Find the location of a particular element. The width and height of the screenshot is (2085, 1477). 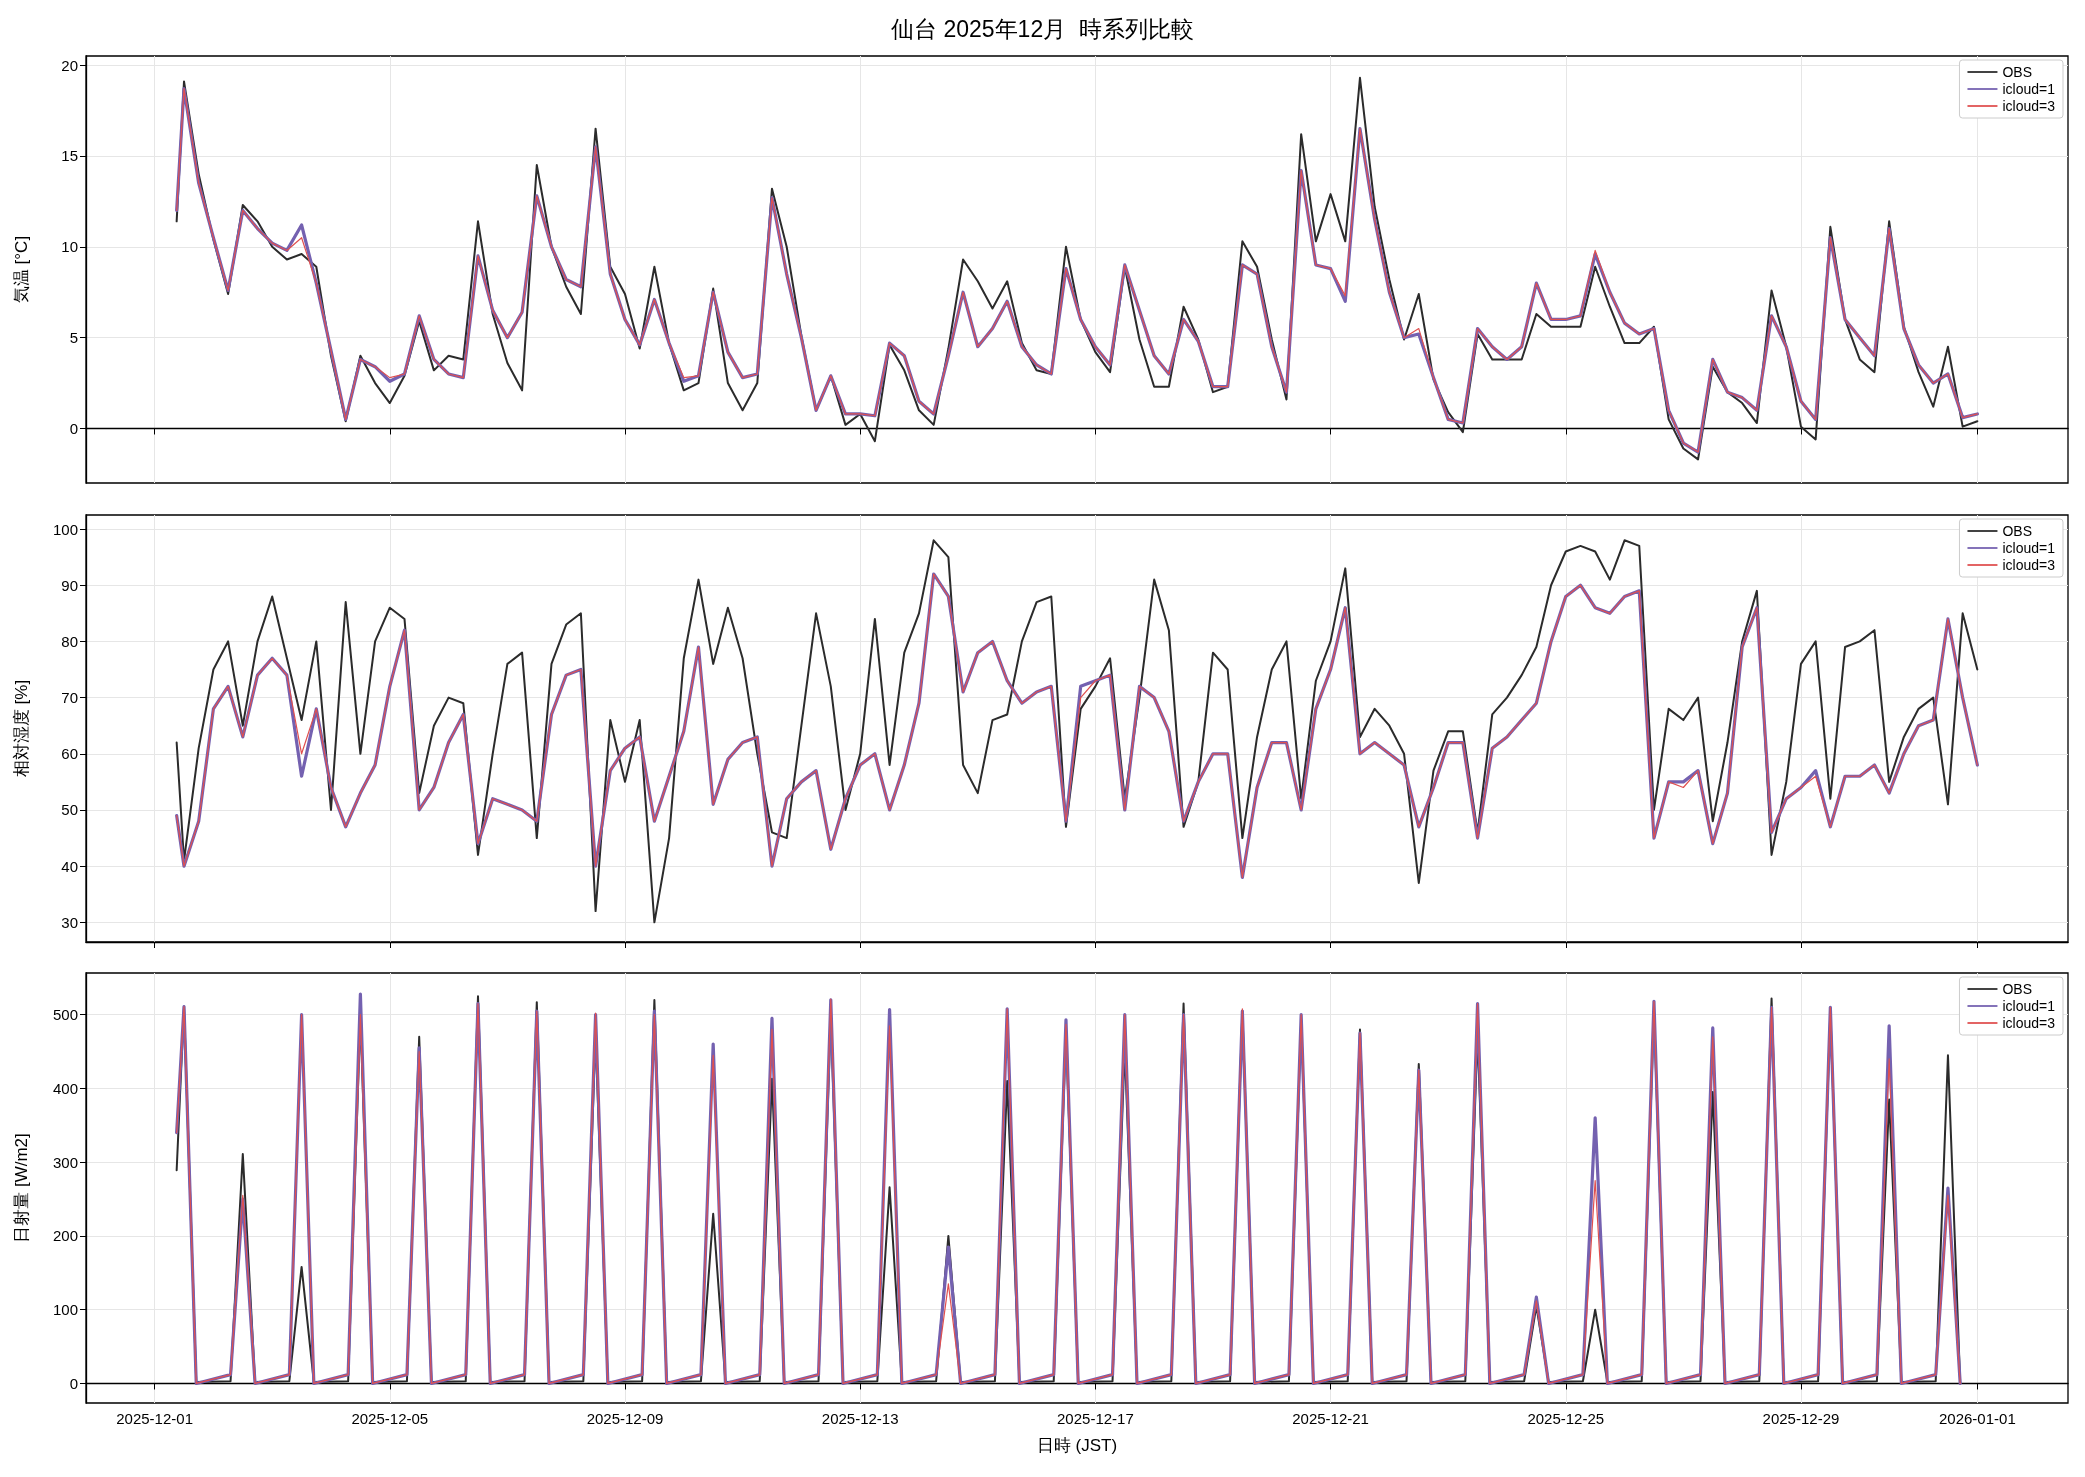

x-tick-label: 2025-12-25 is located at coordinates (1566, 1418).